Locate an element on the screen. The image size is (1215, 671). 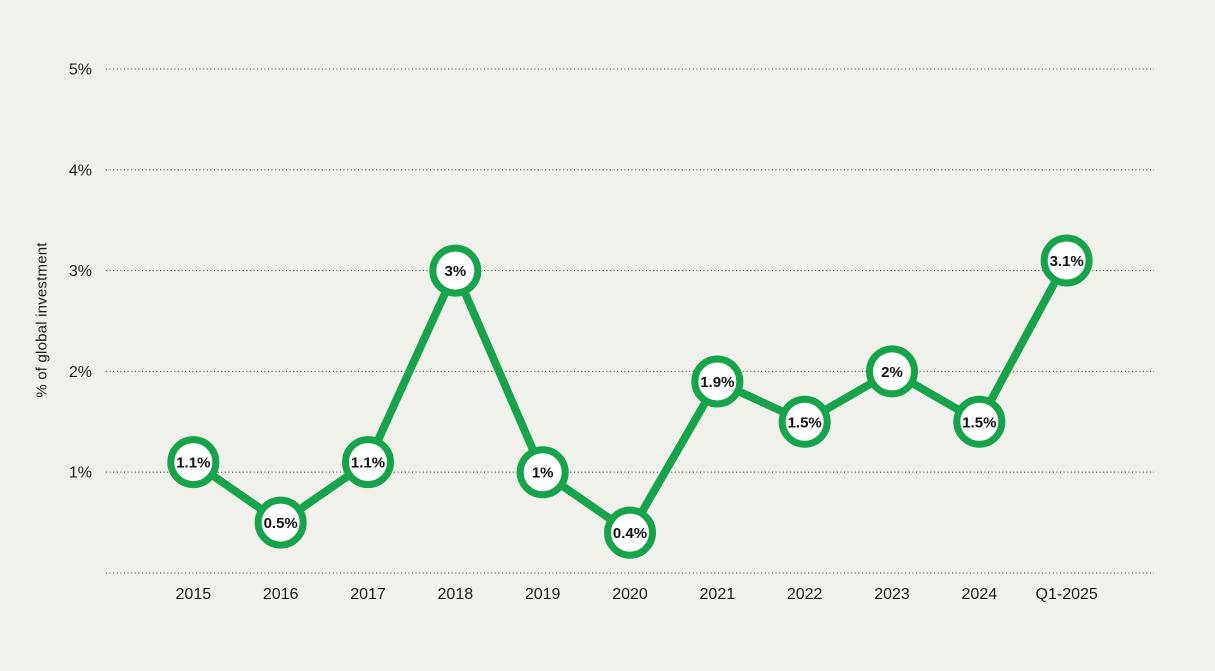
x-tick-label: 2024 is located at coordinates (980, 594).